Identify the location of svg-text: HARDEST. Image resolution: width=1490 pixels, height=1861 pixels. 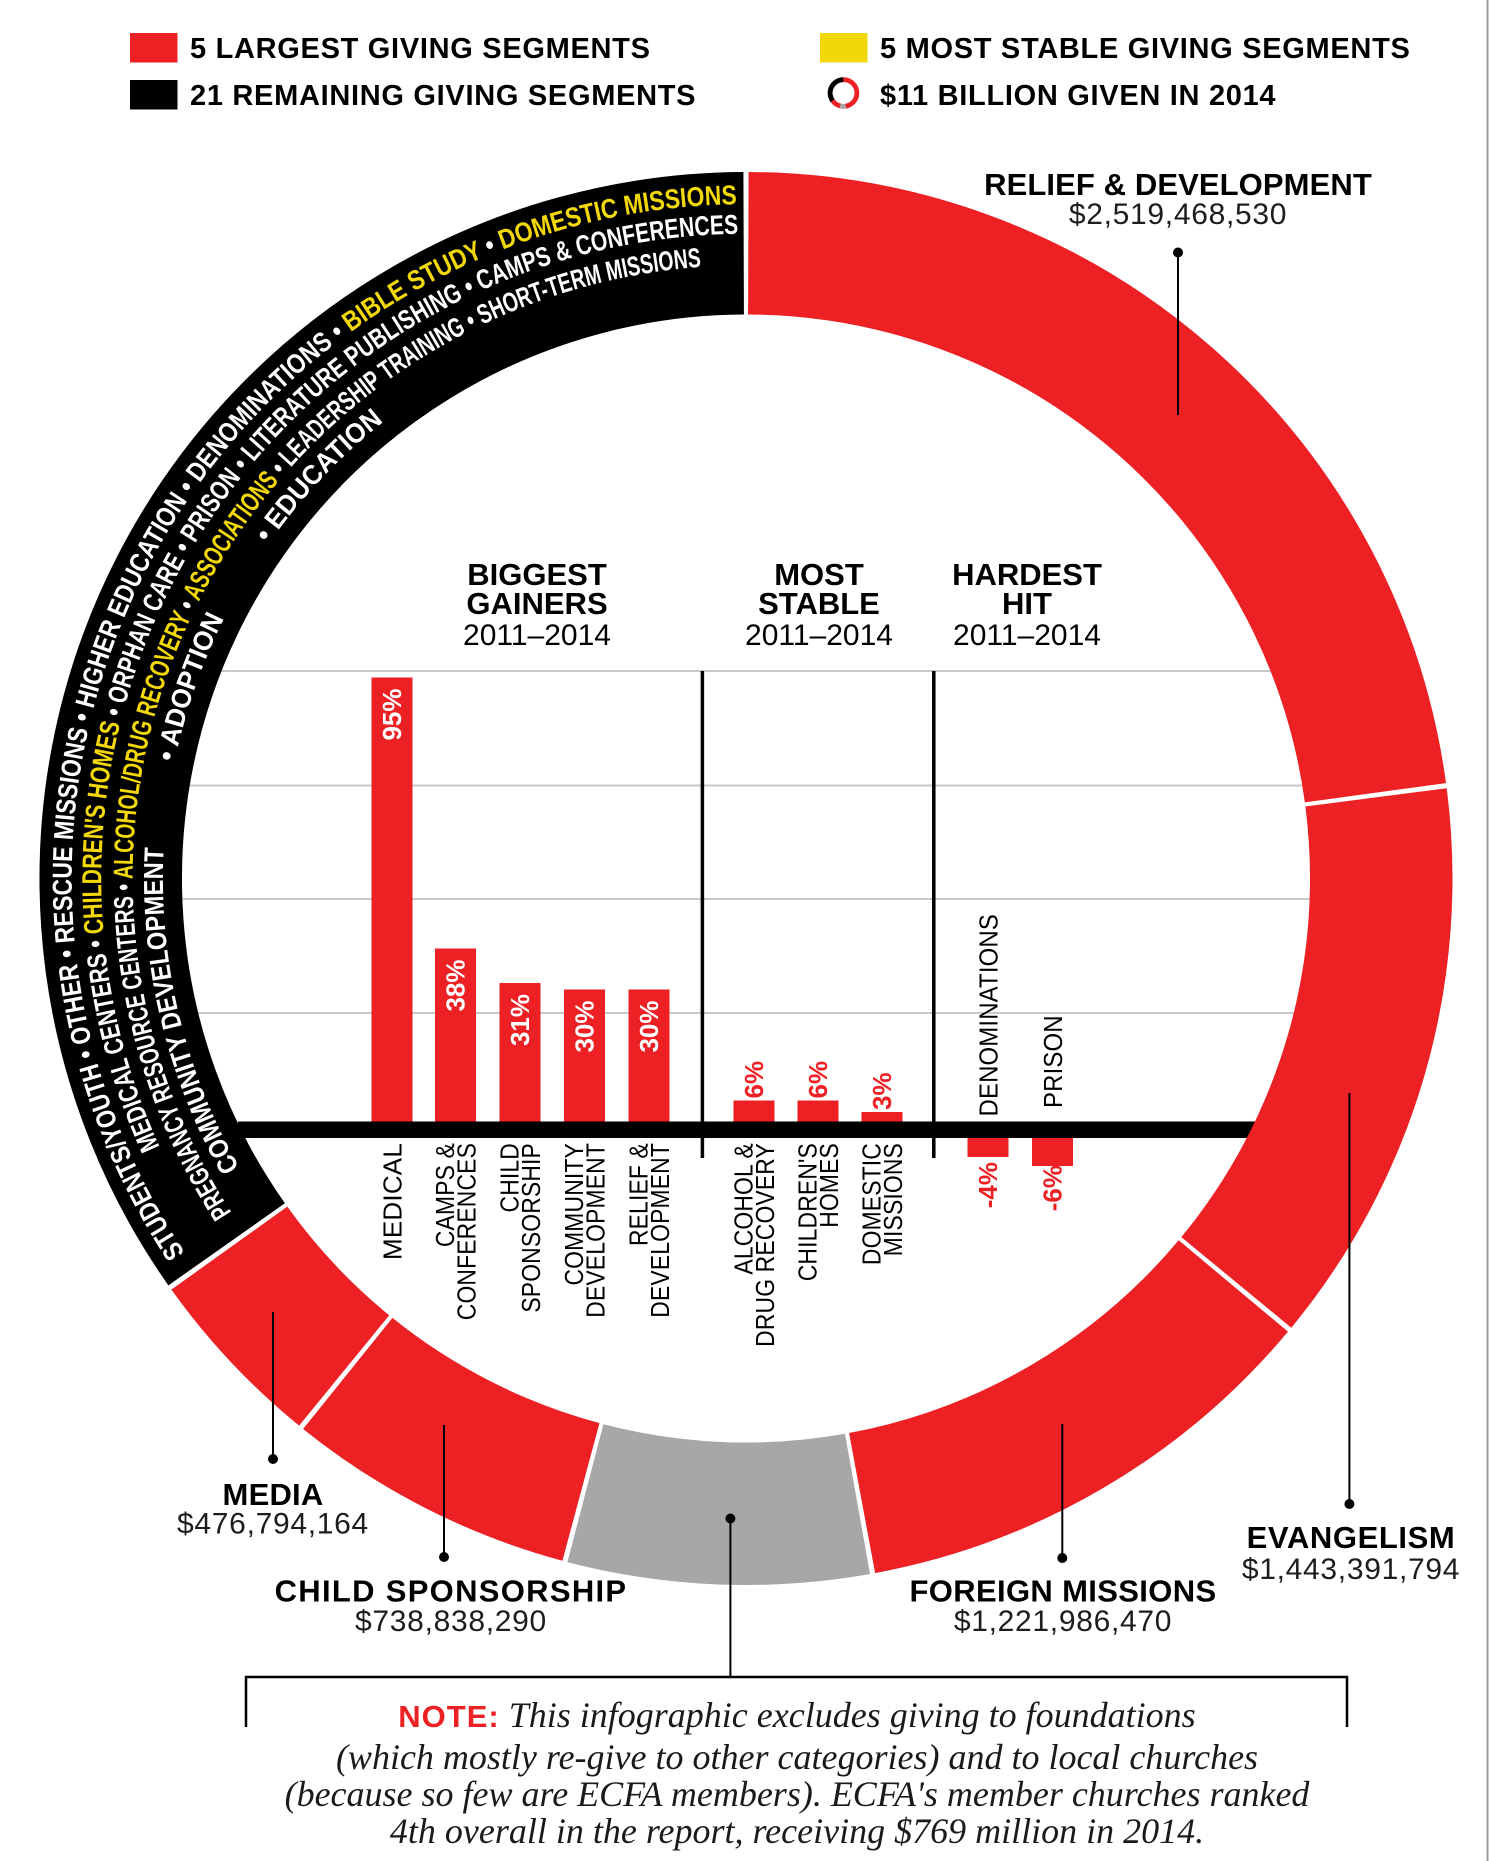
(1027, 574).